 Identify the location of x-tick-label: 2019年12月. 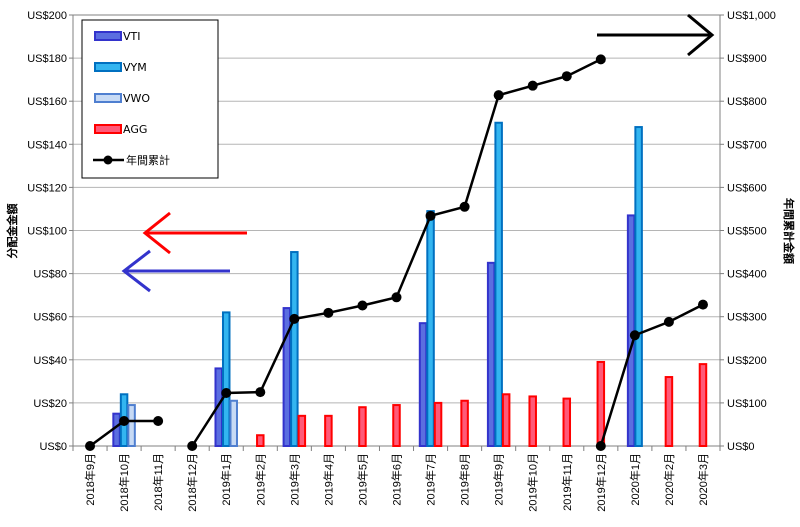
(601, 482).